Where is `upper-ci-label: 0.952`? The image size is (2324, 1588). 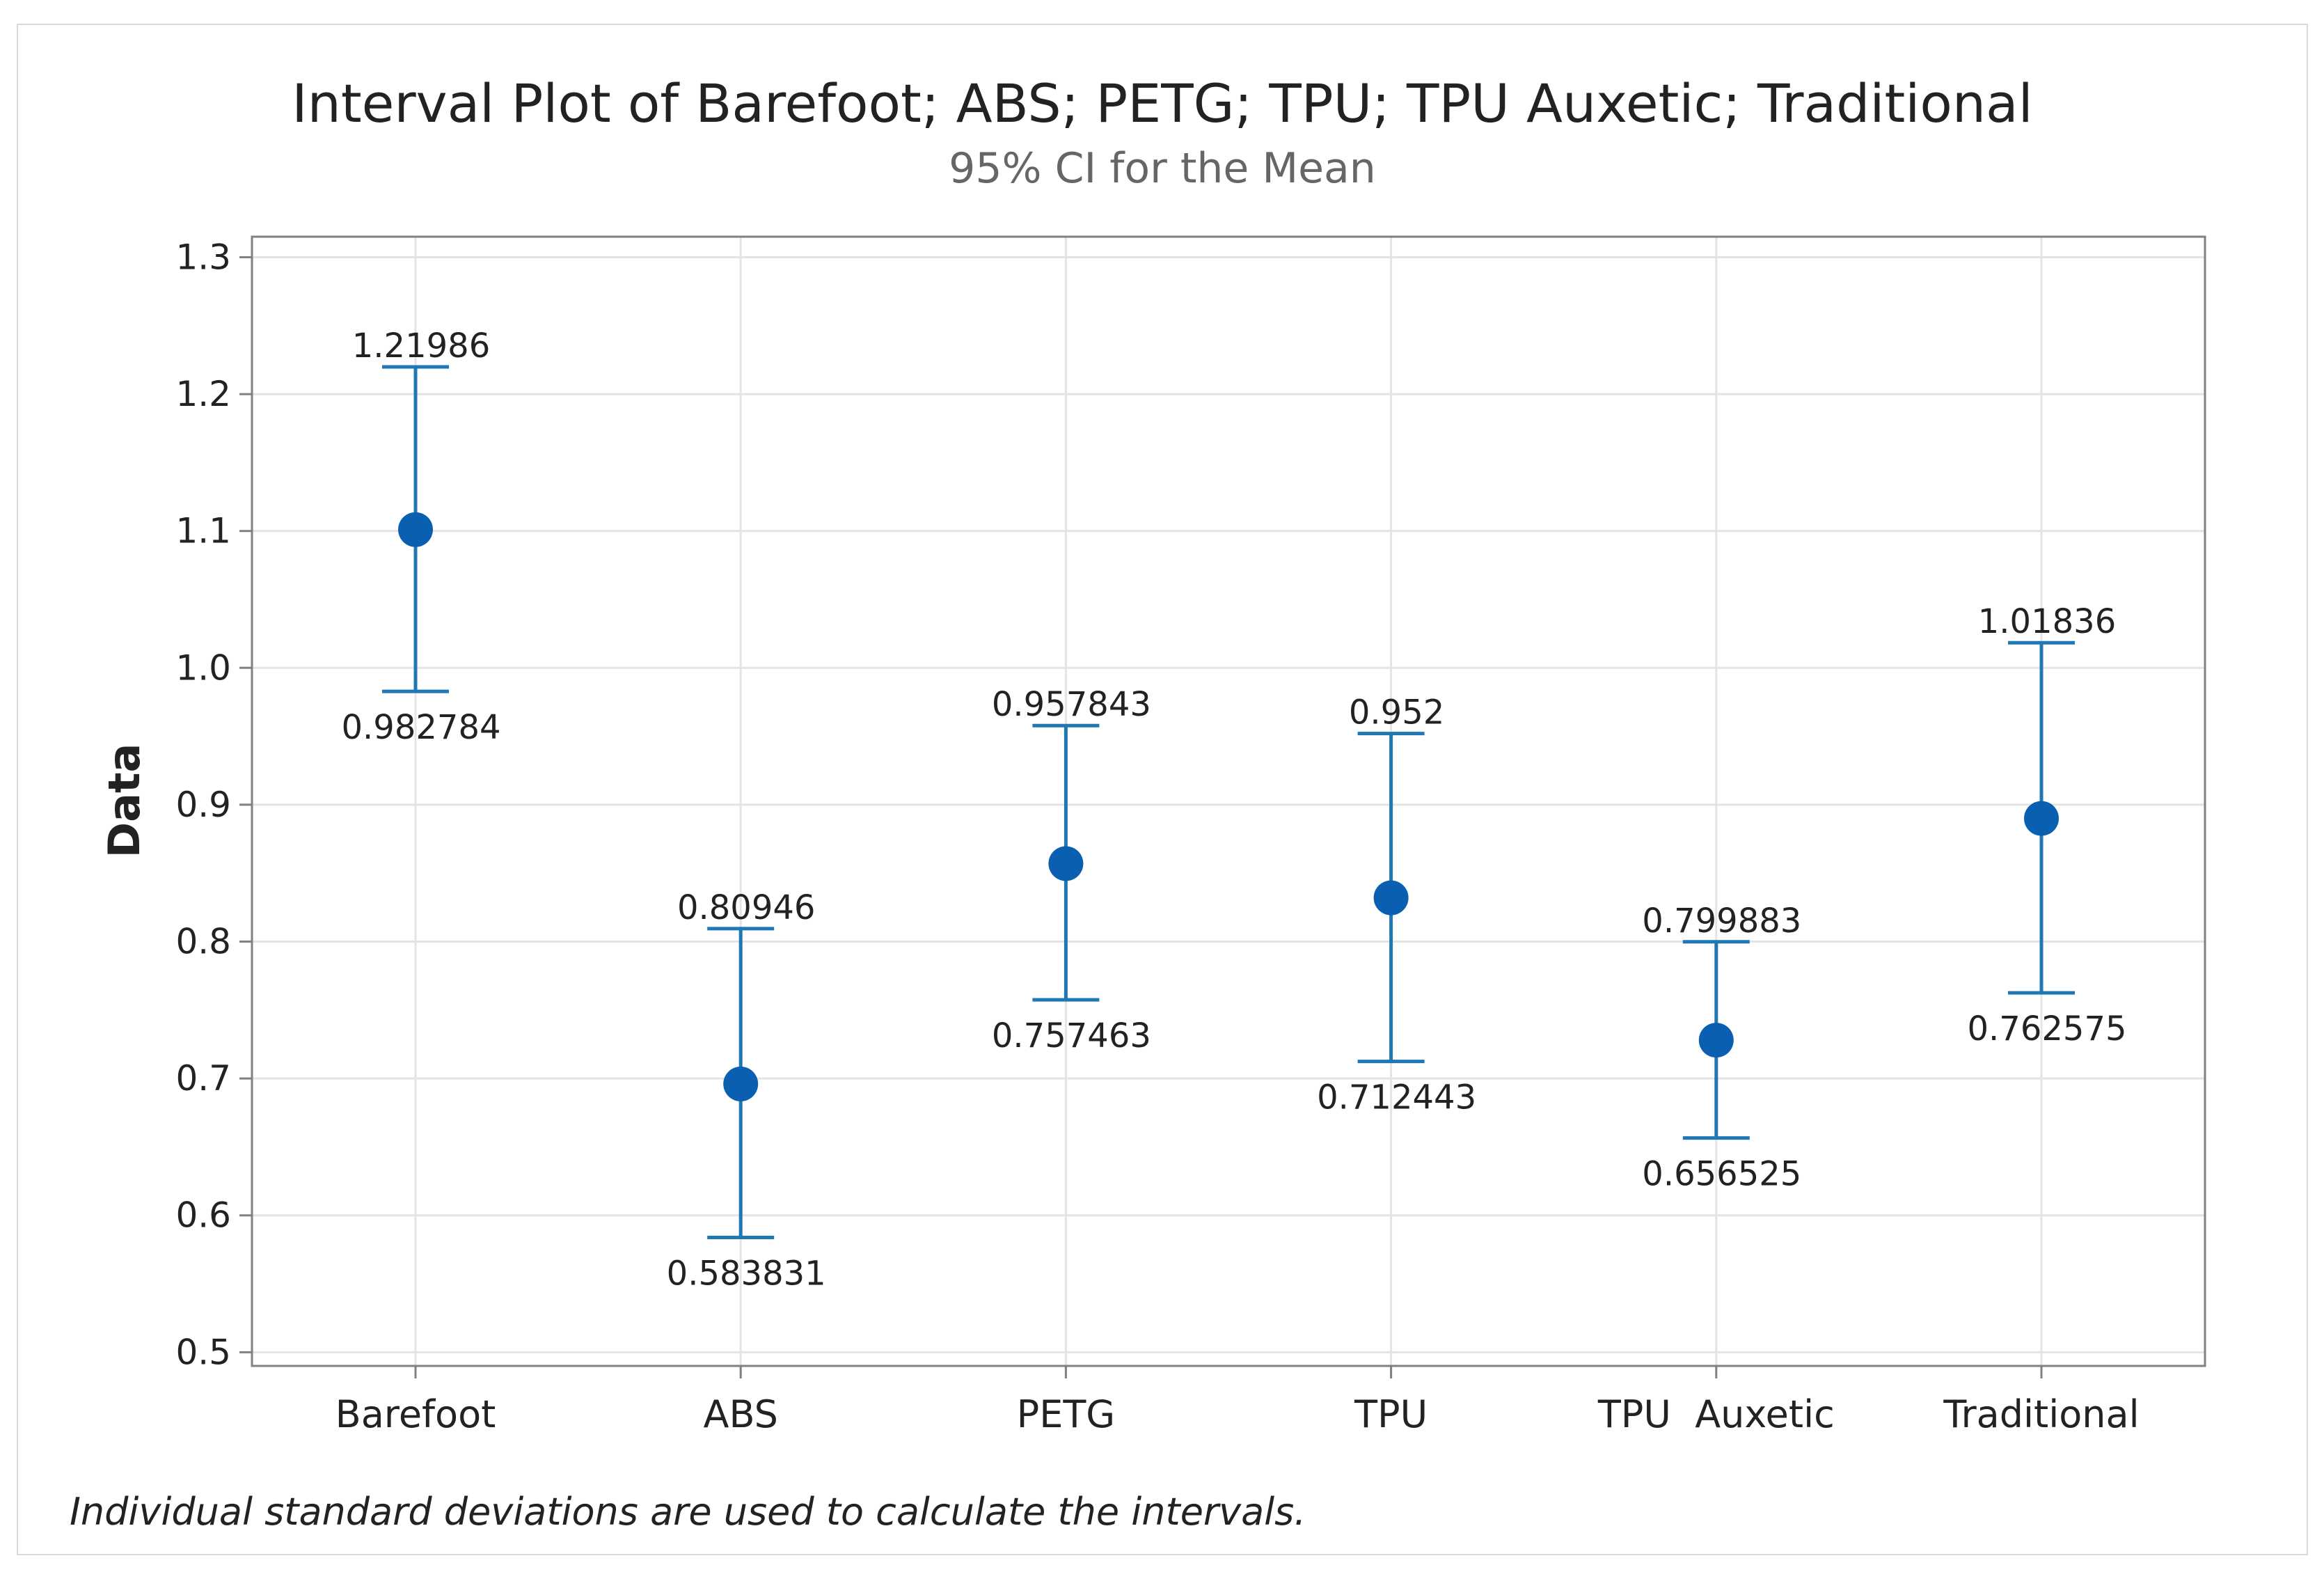 upper-ci-label: 0.952 is located at coordinates (1397, 712).